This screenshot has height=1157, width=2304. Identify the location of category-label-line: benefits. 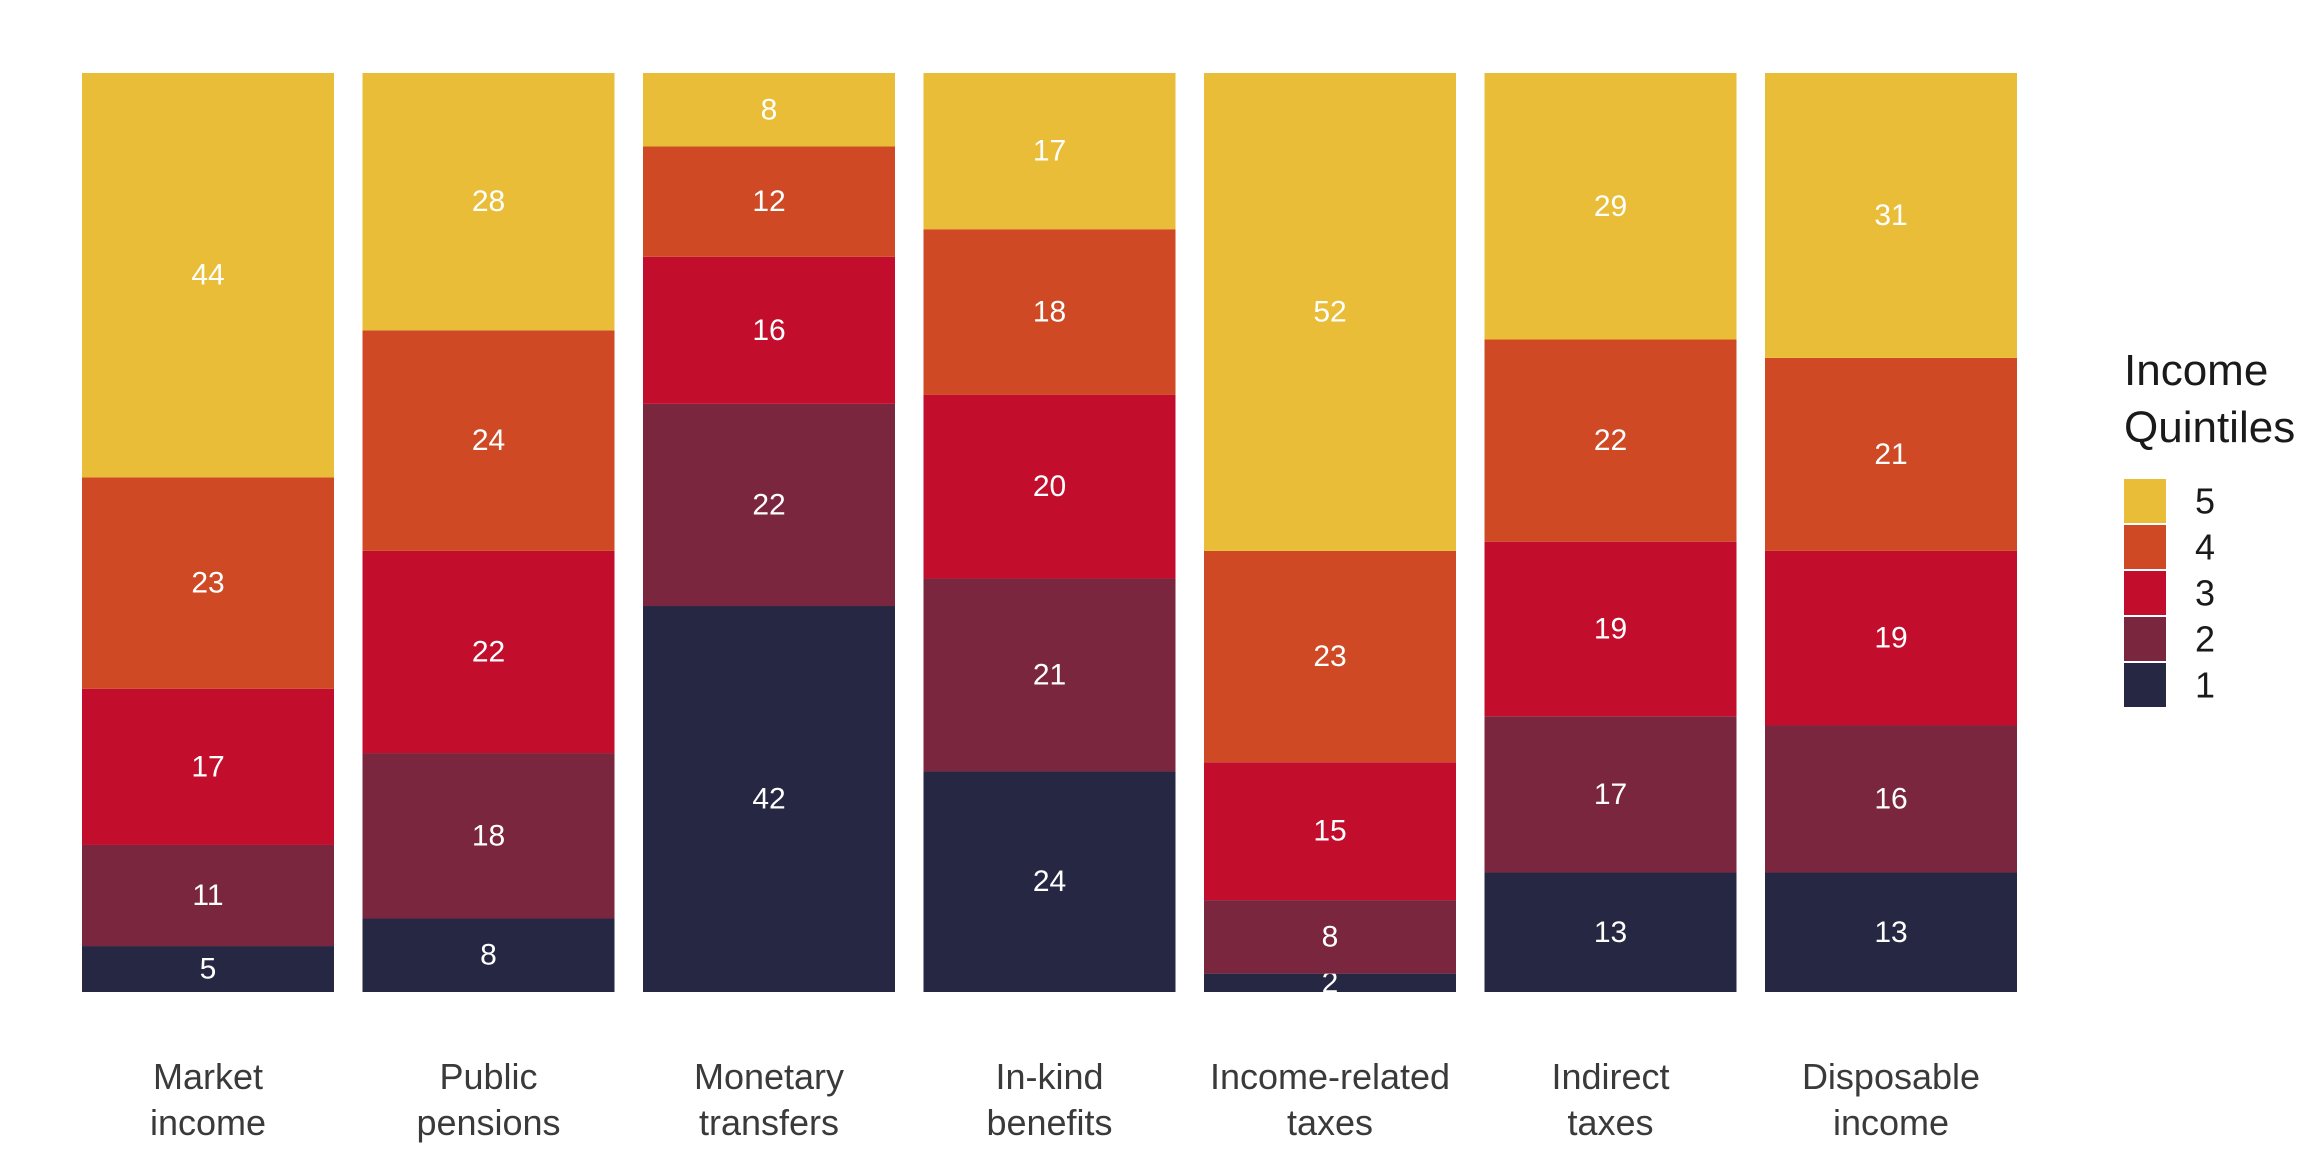
(1049, 1122).